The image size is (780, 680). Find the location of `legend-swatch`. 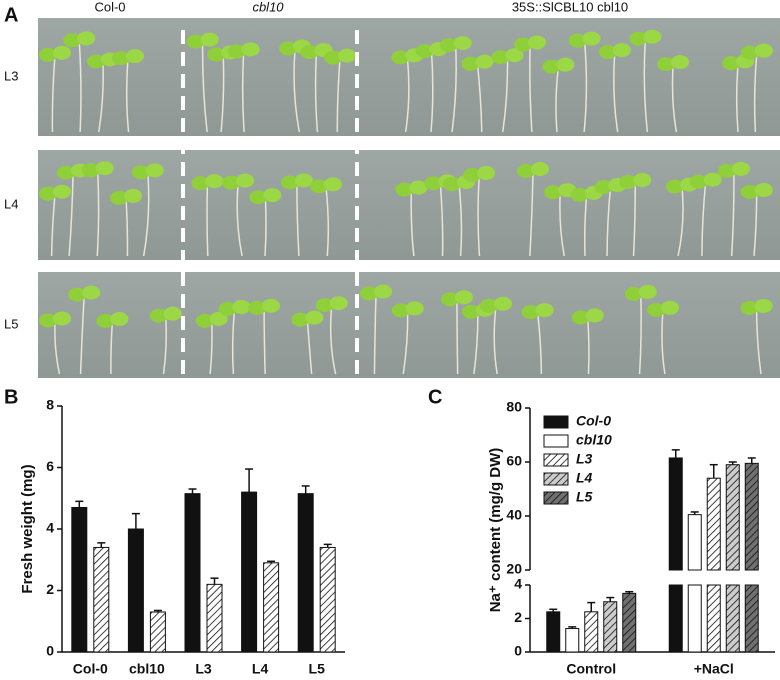

legend-swatch is located at coordinates (556, 479).